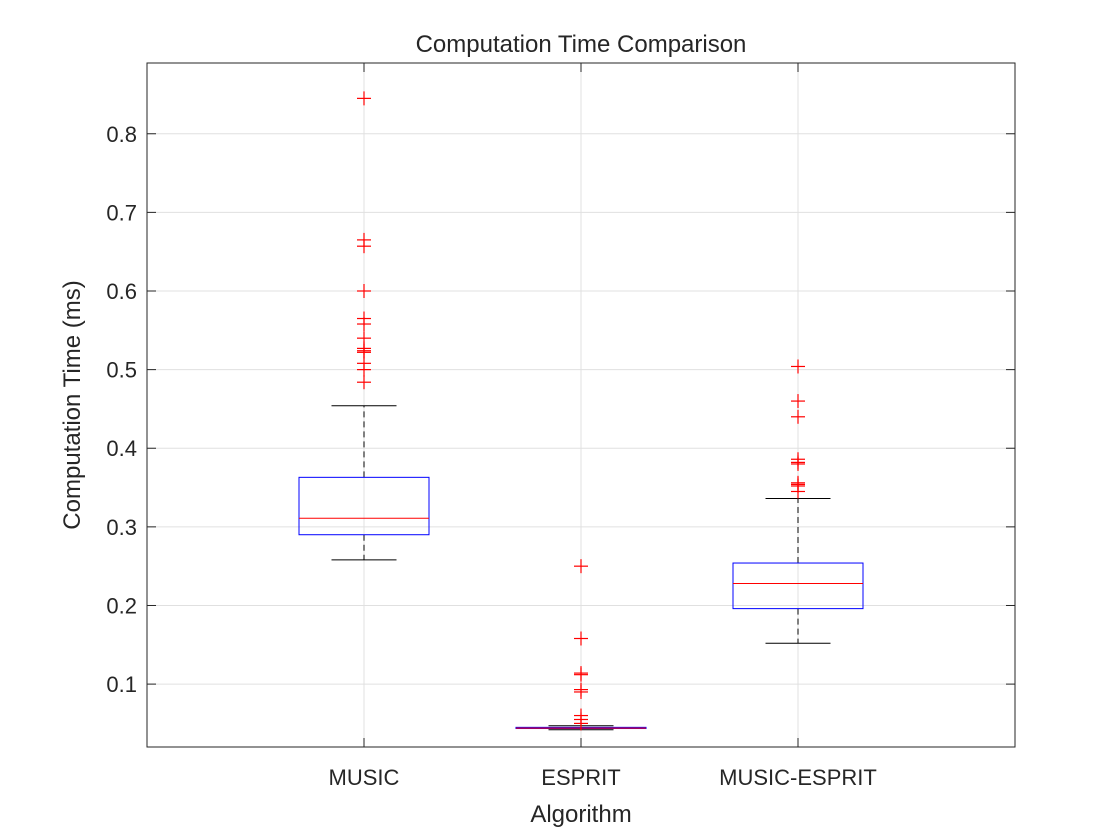 The image size is (1120, 840). I want to click on y-tick-label: 0.6, so click(121, 291).